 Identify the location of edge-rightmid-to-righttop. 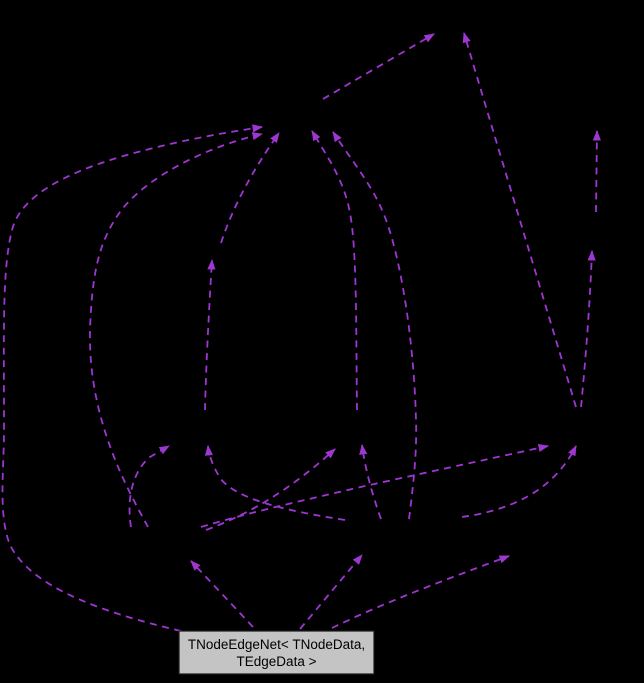
(596, 171).